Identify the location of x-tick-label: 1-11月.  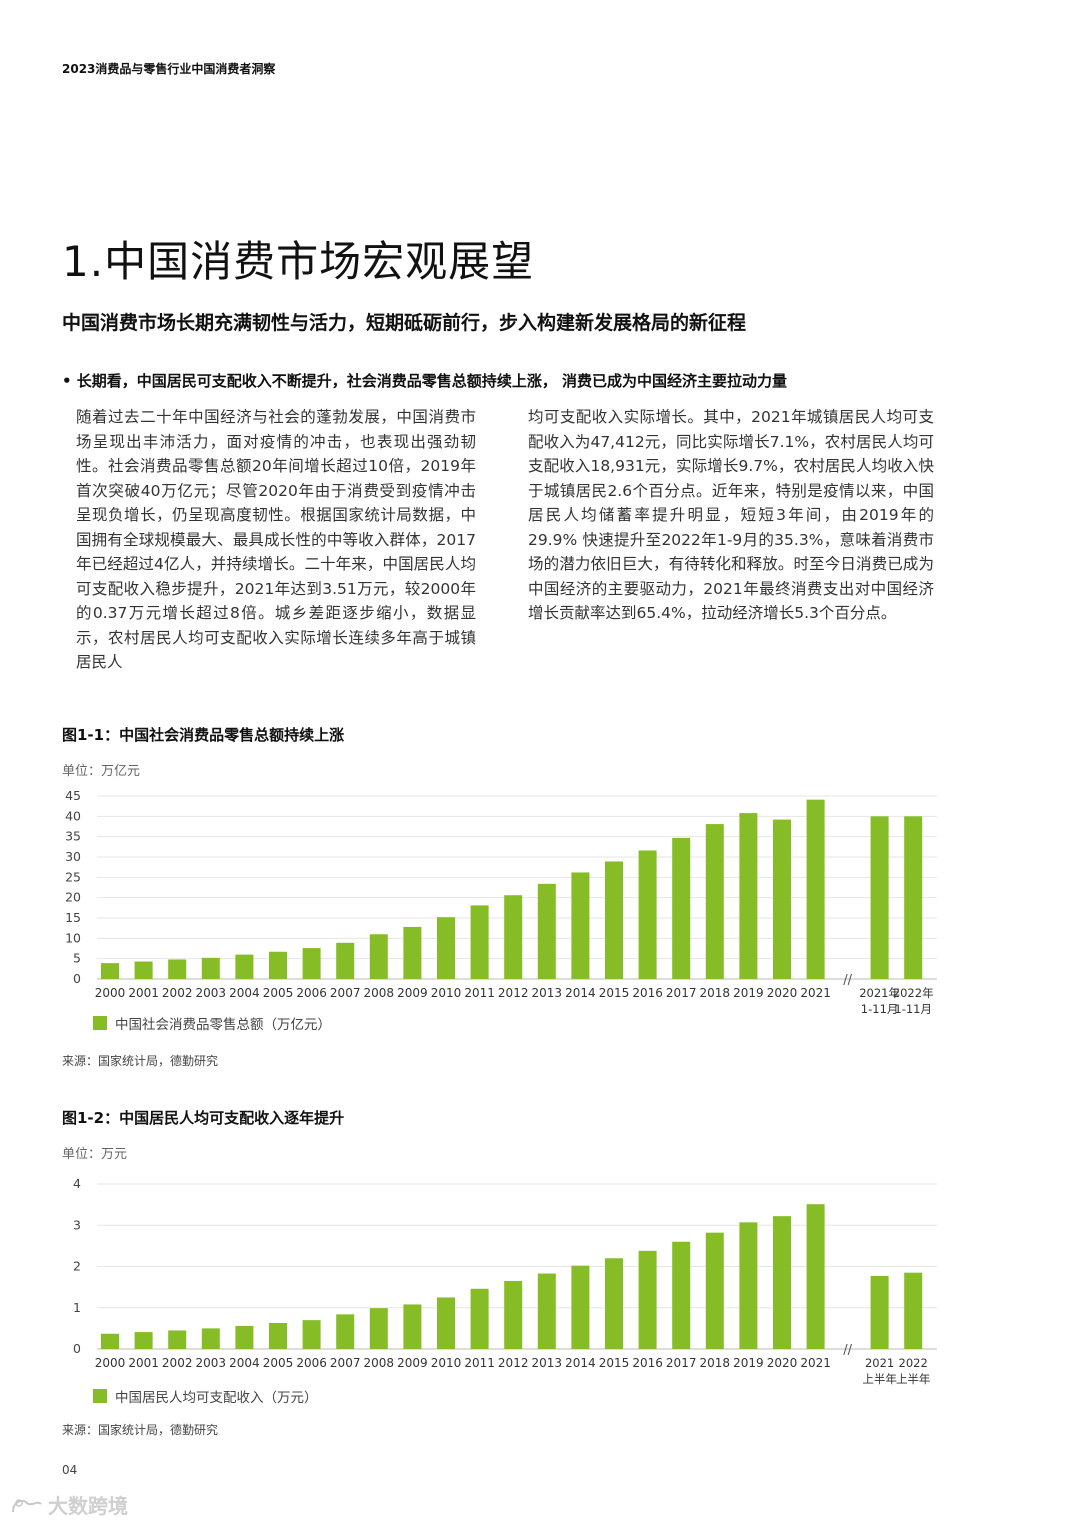
(913, 1009).